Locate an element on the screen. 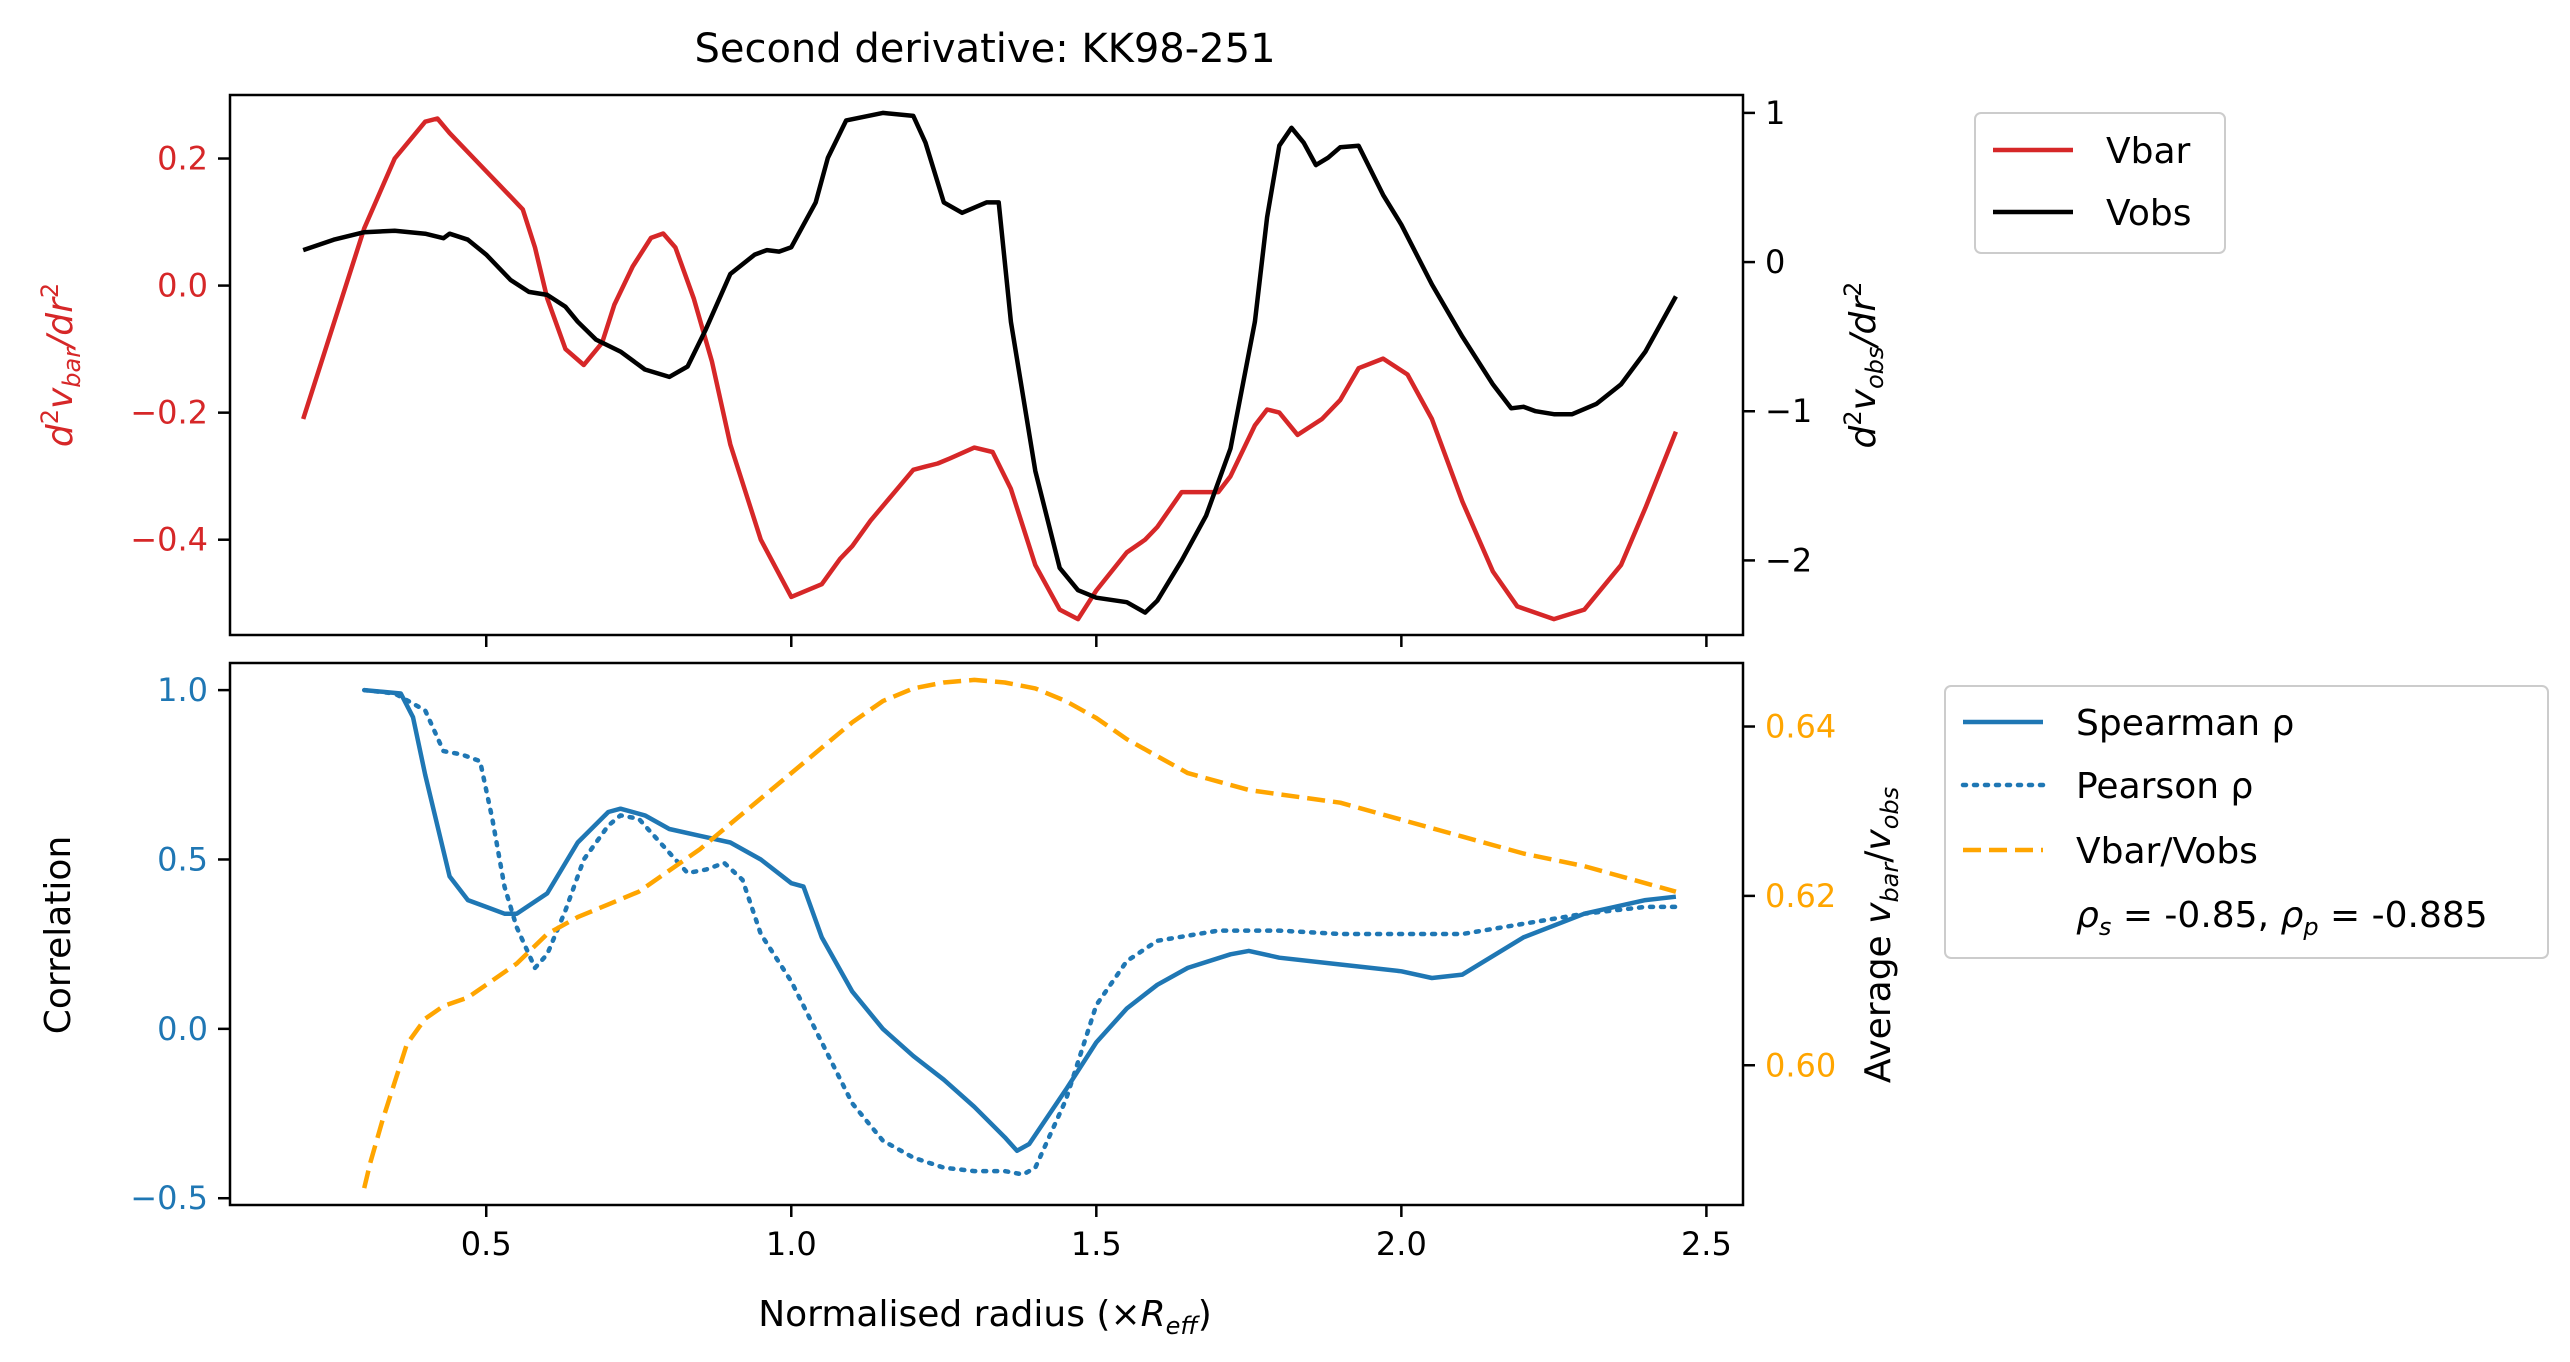  right-tick-label: −1 is located at coordinates (1788, 411).